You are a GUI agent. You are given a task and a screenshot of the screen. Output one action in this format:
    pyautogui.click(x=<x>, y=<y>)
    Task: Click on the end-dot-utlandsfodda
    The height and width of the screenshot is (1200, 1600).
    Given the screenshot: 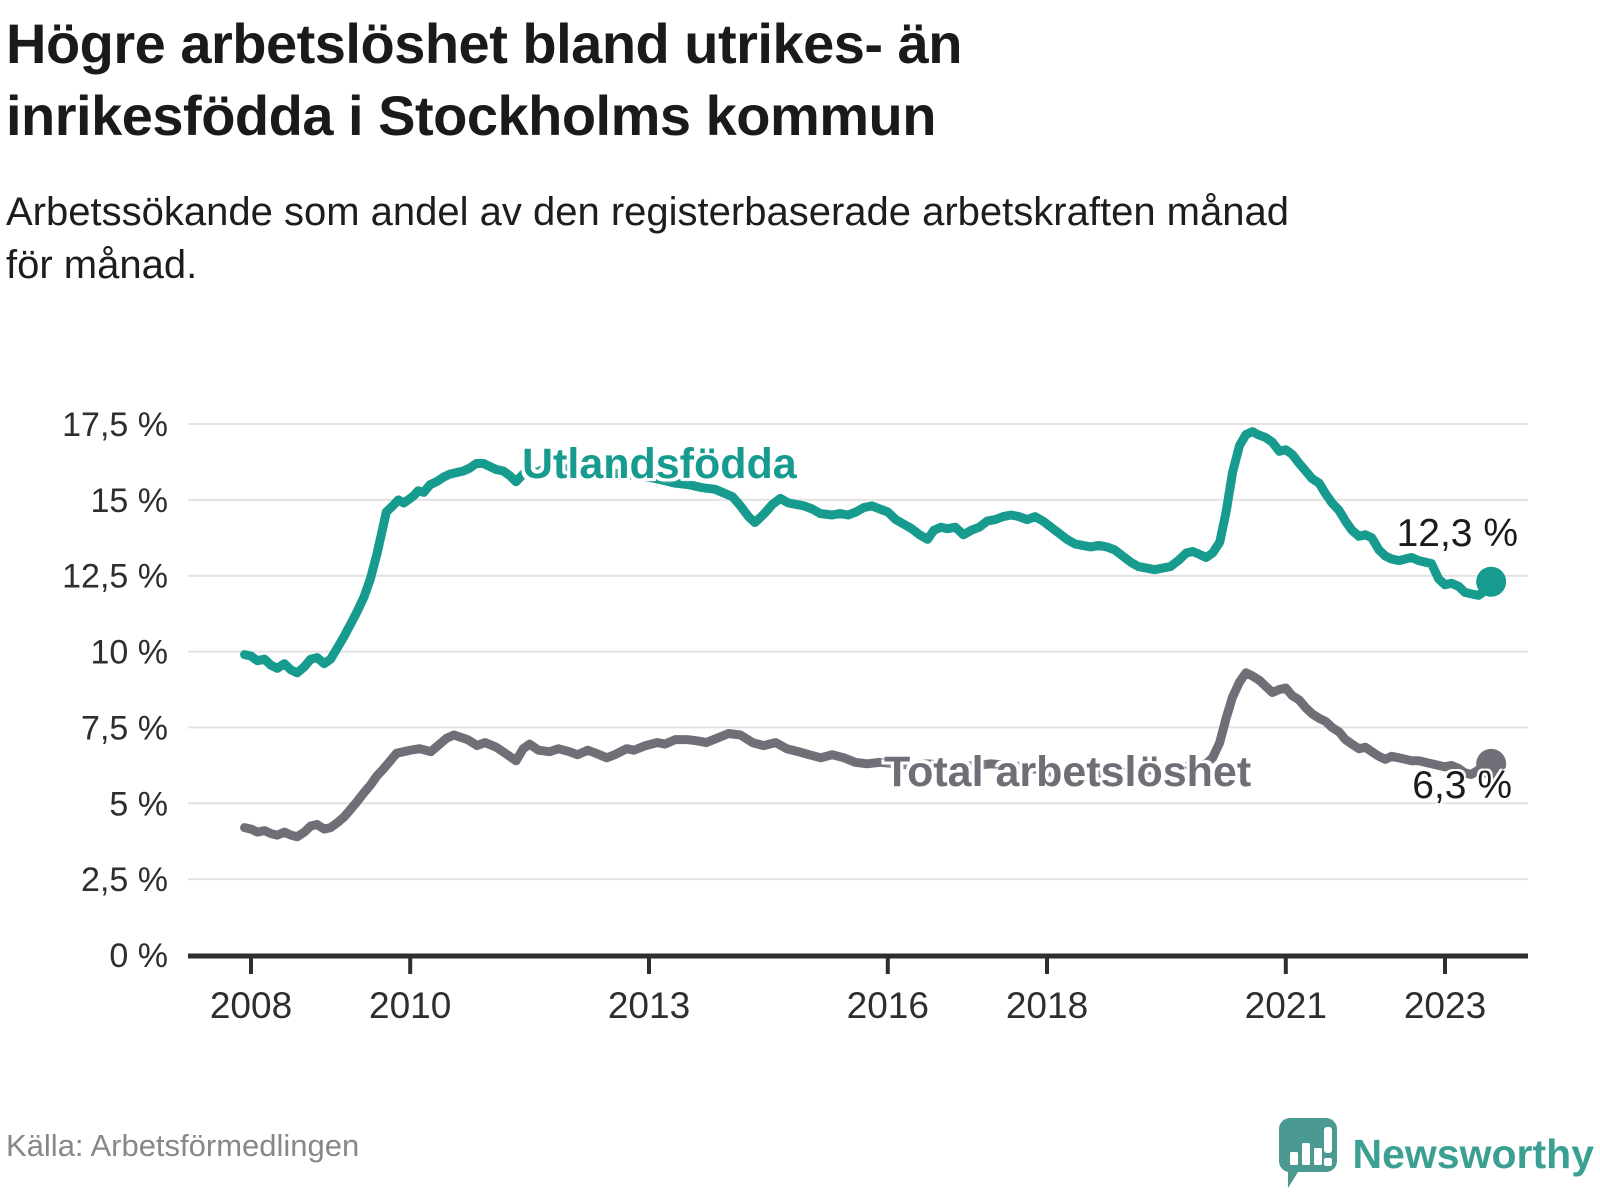 What is the action you would take?
    pyautogui.click(x=1491, y=581)
    